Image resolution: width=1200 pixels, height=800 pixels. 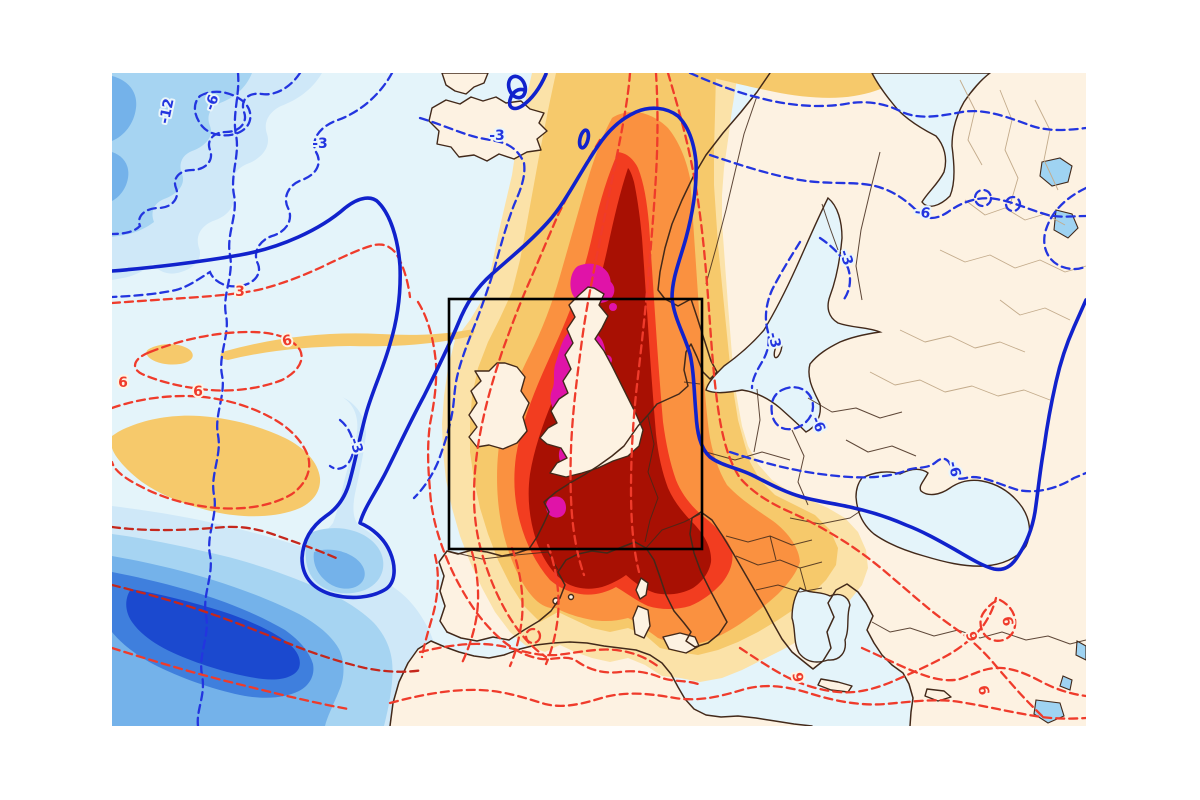 What do you see at coordinates (488, 129) in the screenshot?
I see `iceland` at bounding box center [488, 129].